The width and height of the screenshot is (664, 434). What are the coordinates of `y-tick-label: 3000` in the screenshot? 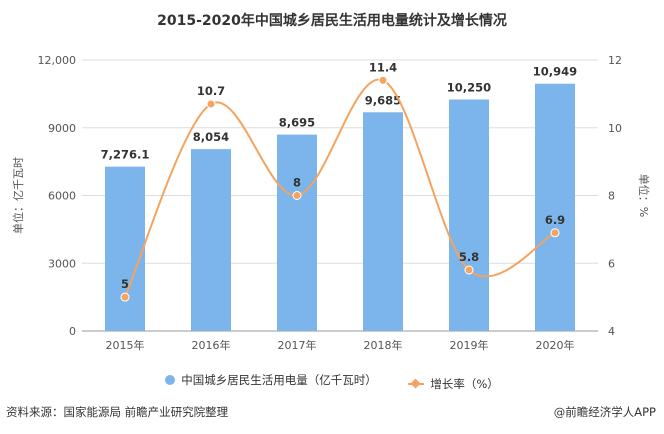 It's located at (62, 263).